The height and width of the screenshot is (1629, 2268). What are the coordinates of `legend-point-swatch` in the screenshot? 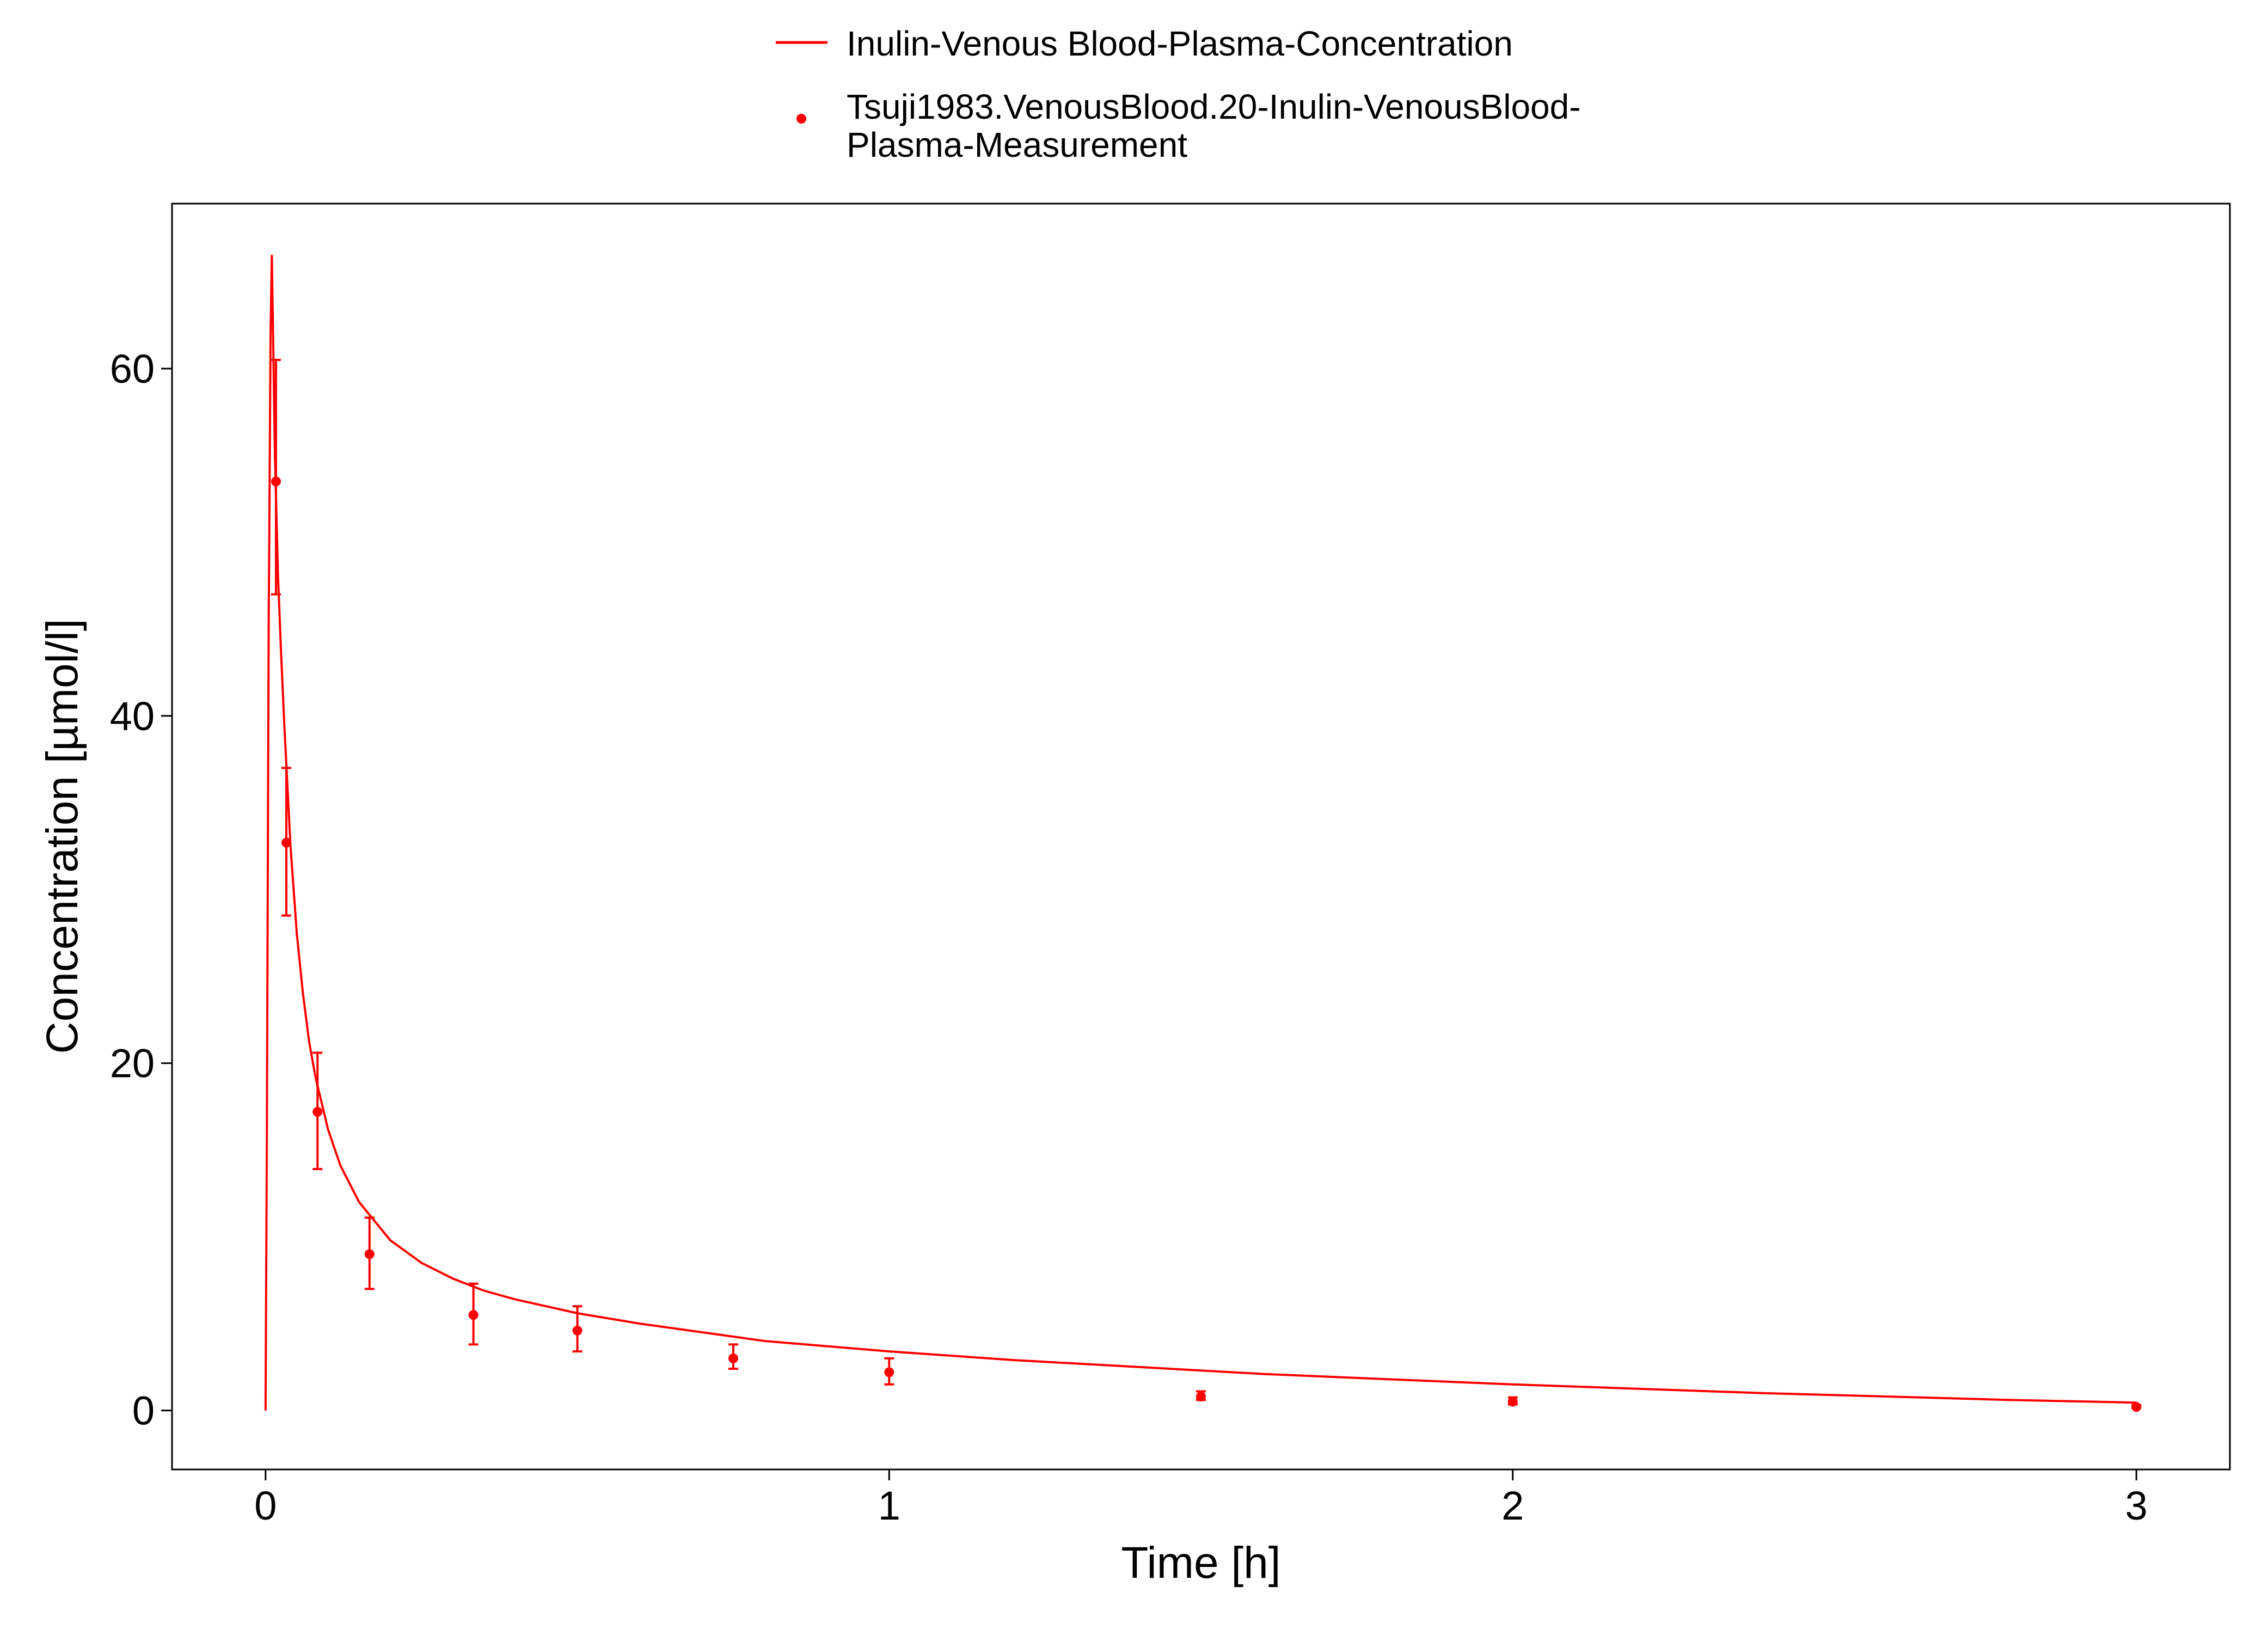 It's located at (801, 119).